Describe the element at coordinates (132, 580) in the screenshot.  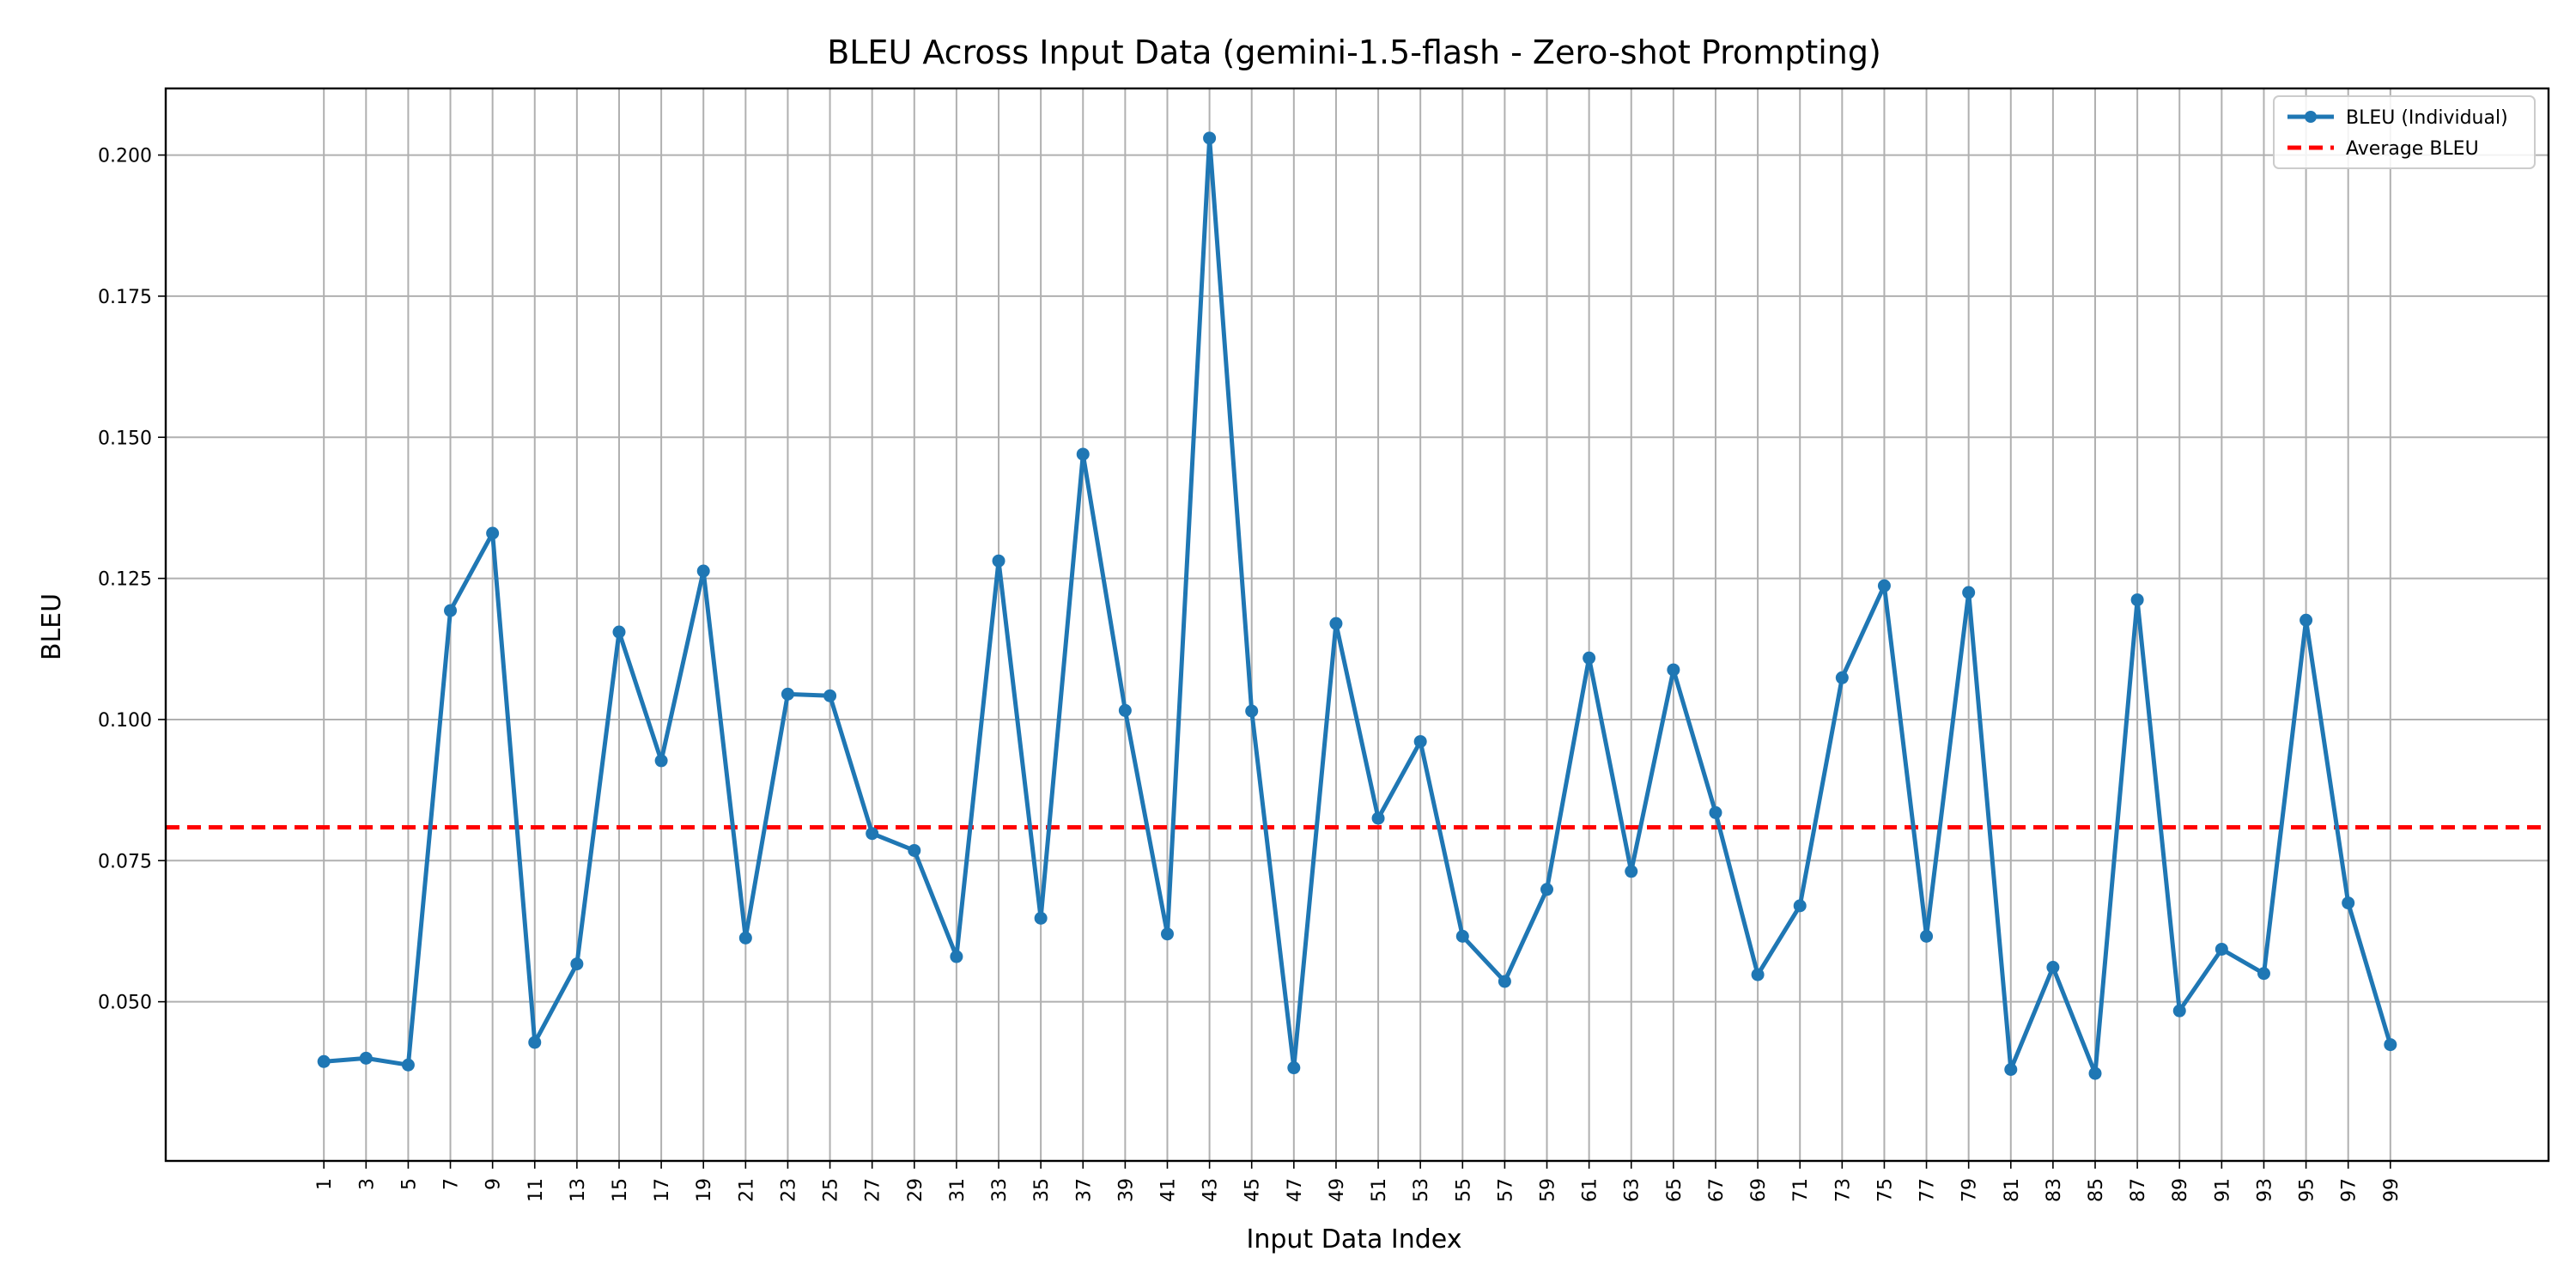
I see `y-axis-ticks: 0.050 0.075 0.100 0.125 0.150 0.175 0.200` at that location.